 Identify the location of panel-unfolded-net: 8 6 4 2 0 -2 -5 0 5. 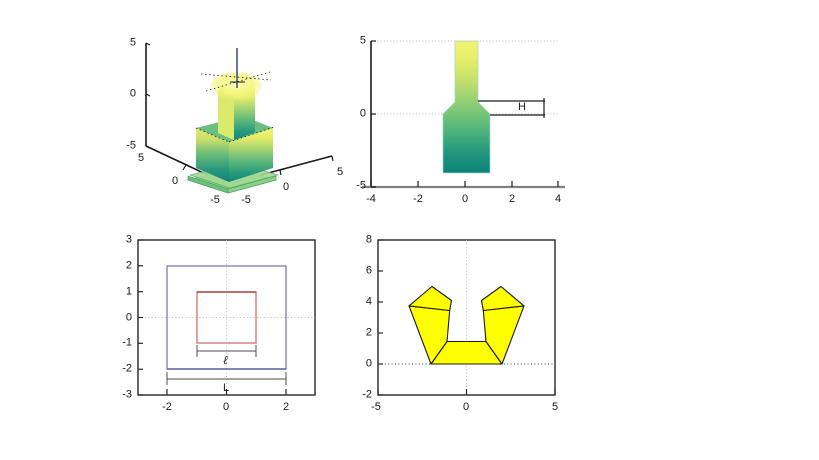
(465, 324).